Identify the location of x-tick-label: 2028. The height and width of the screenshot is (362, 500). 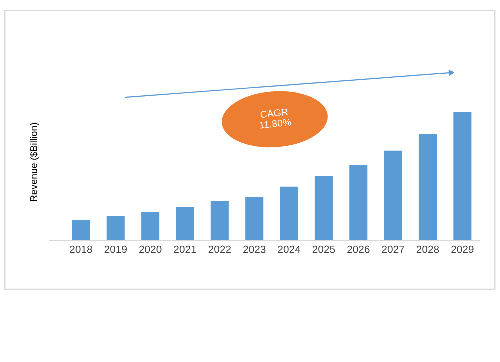
(428, 250).